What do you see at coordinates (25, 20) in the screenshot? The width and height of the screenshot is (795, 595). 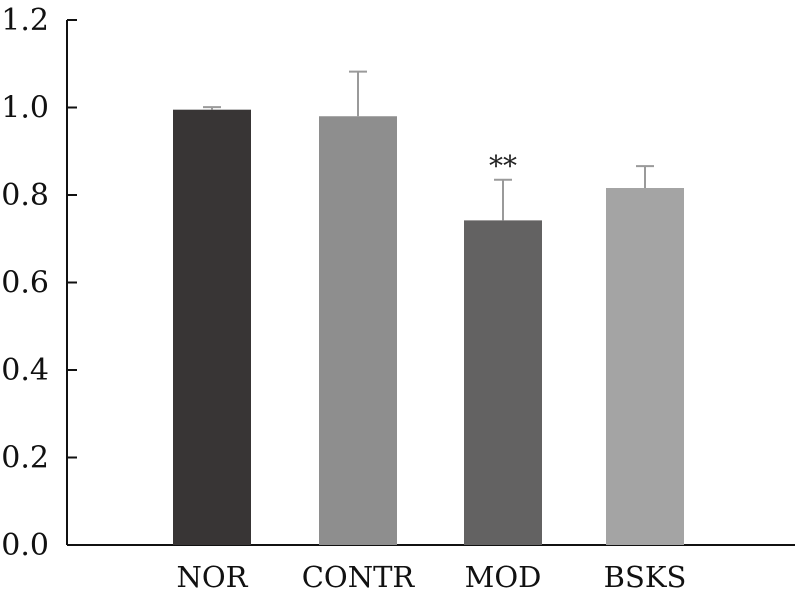 I see `y-tick-label-6: 1.2` at bounding box center [25, 20].